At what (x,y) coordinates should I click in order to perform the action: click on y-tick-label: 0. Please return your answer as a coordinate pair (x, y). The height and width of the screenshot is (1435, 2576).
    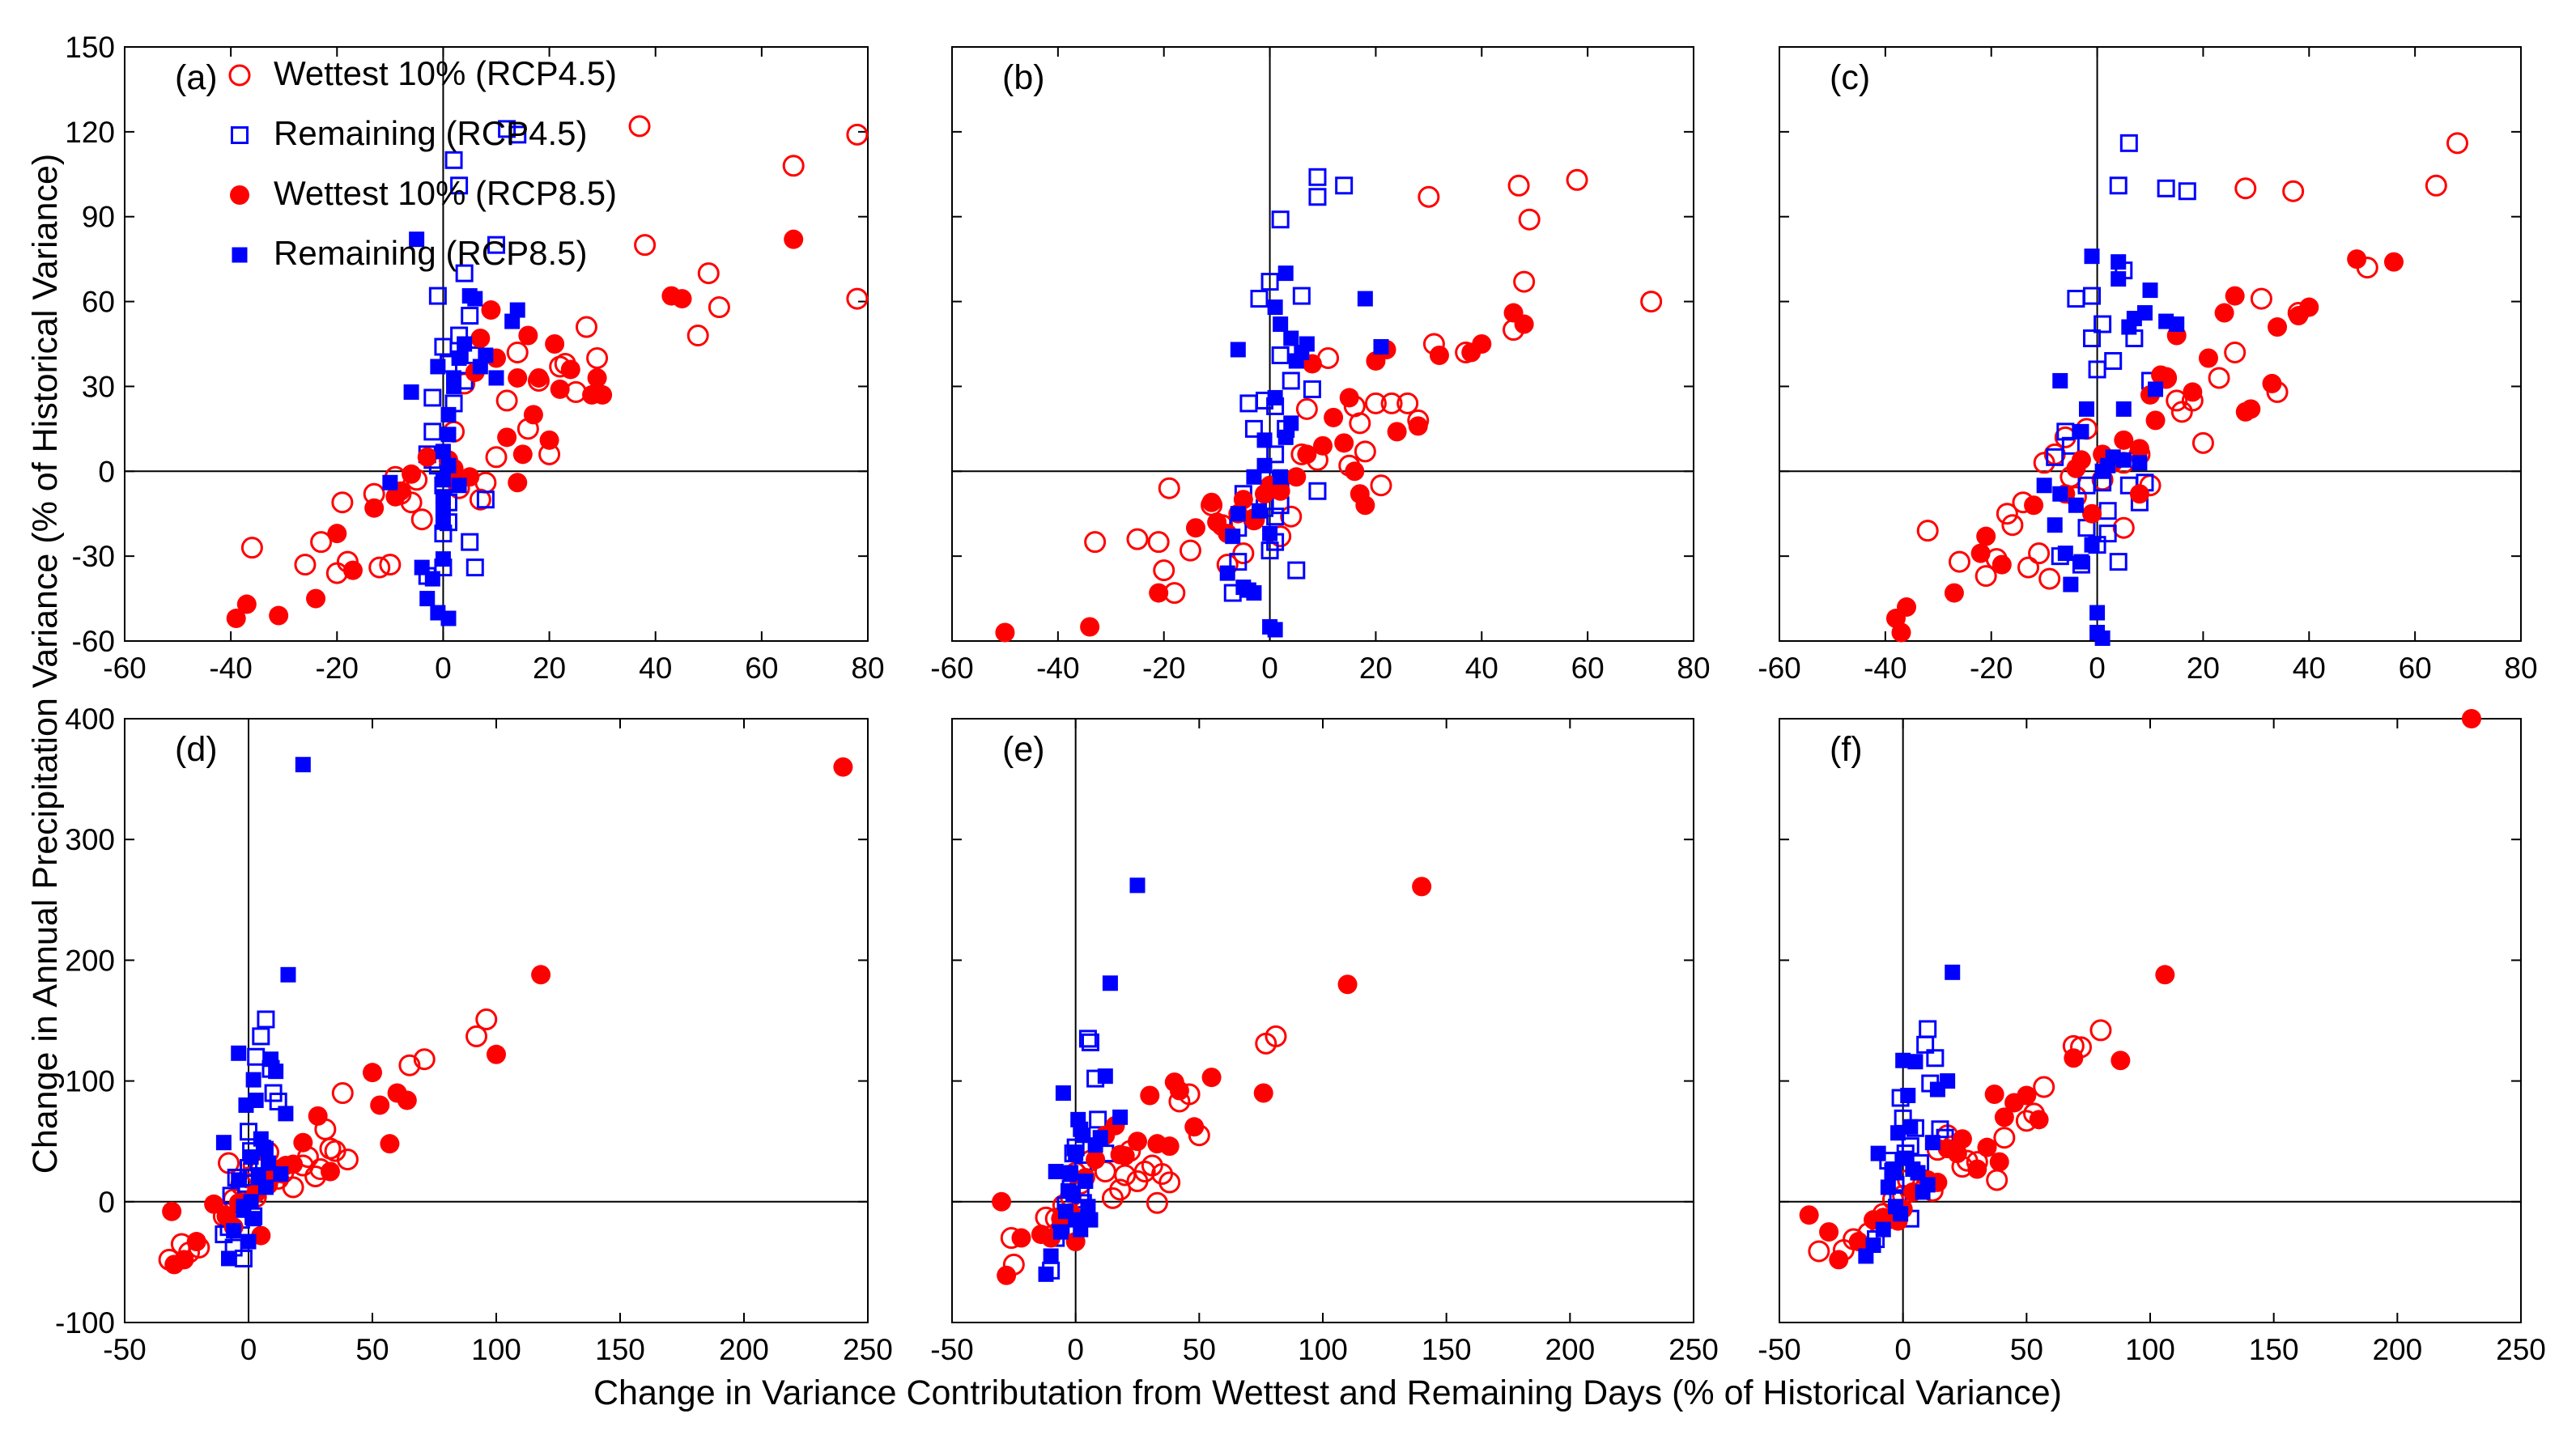
    Looking at the image, I should click on (106, 1202).